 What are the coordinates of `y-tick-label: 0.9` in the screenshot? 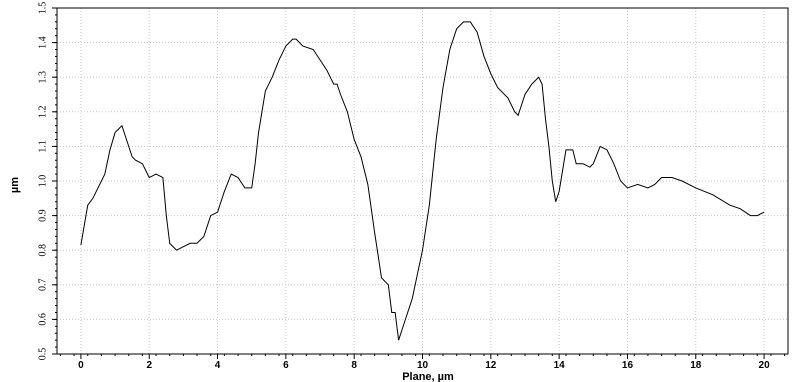 It's located at (42, 215).